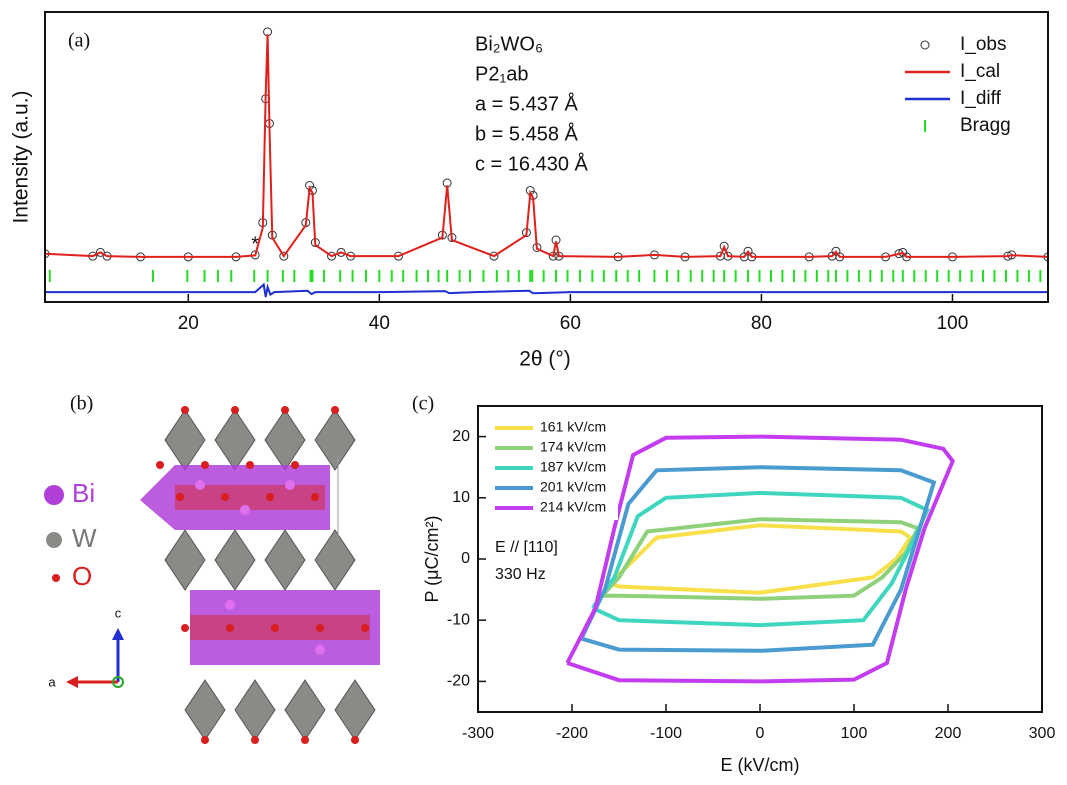  Describe the element at coordinates (573, 487) in the screenshot. I see `legend-label: 201 kV/cm` at that location.